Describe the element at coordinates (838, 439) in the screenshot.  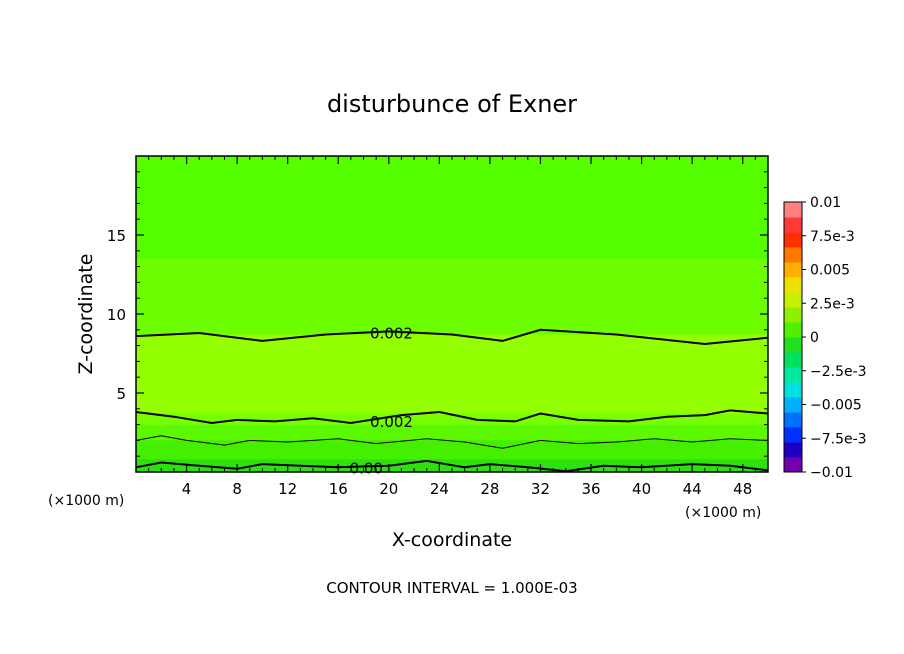
I see `colorbar-label-7: −7.5e-3` at that location.